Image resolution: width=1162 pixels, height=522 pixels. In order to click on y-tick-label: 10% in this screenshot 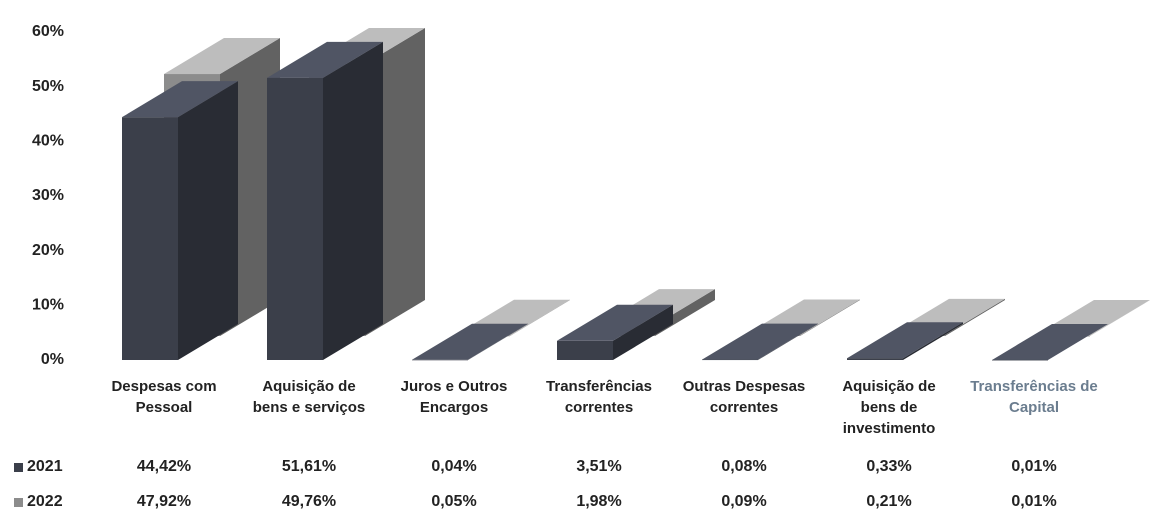, I will do `click(48, 305)`.